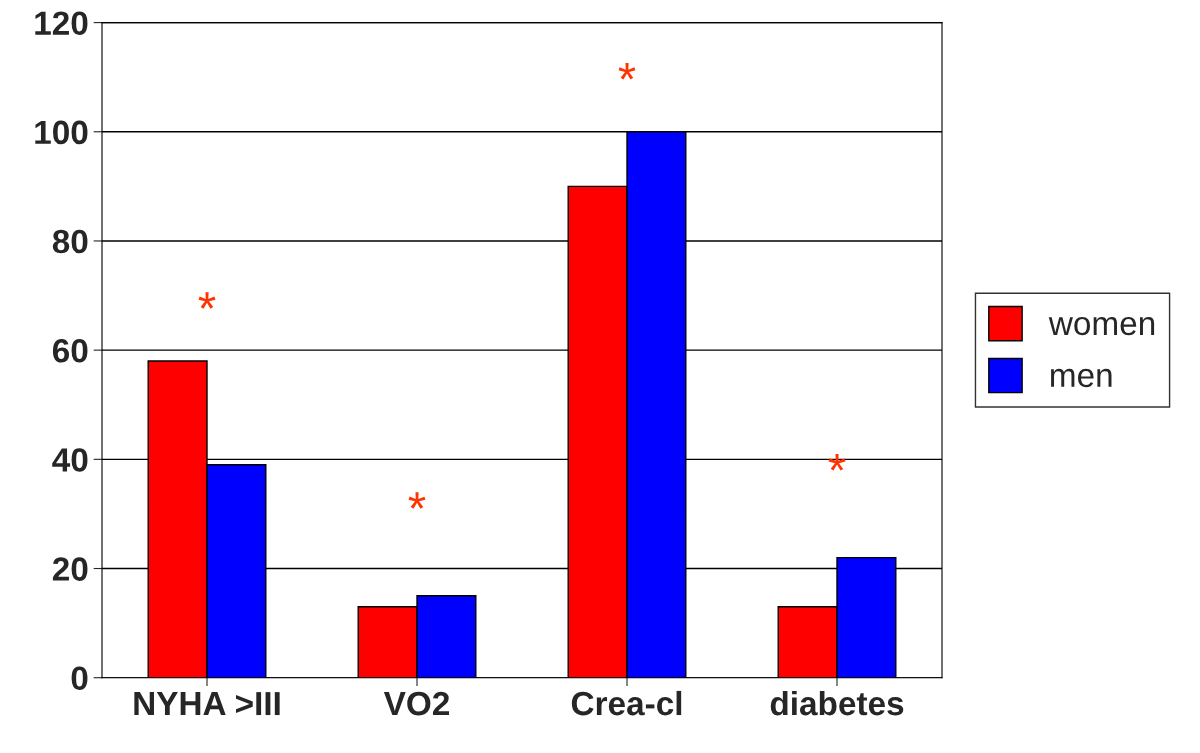 Image resolution: width=1200 pixels, height=753 pixels. Describe the element at coordinates (70, 460) in the screenshot. I see `y-tick-label: 40` at that location.